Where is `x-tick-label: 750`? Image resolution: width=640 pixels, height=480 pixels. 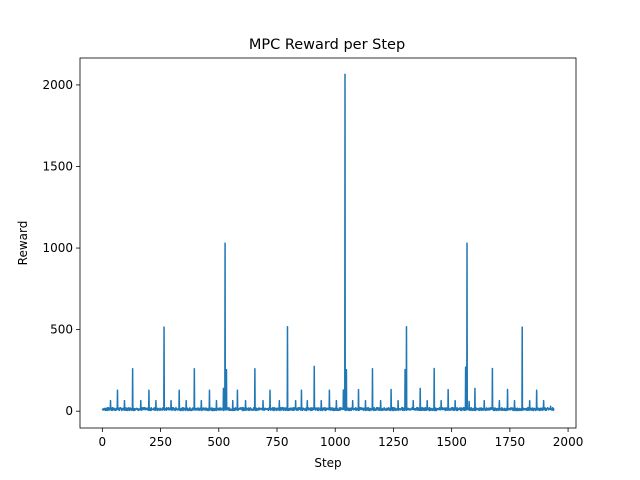 x-tick-label: 750 is located at coordinates (277, 442).